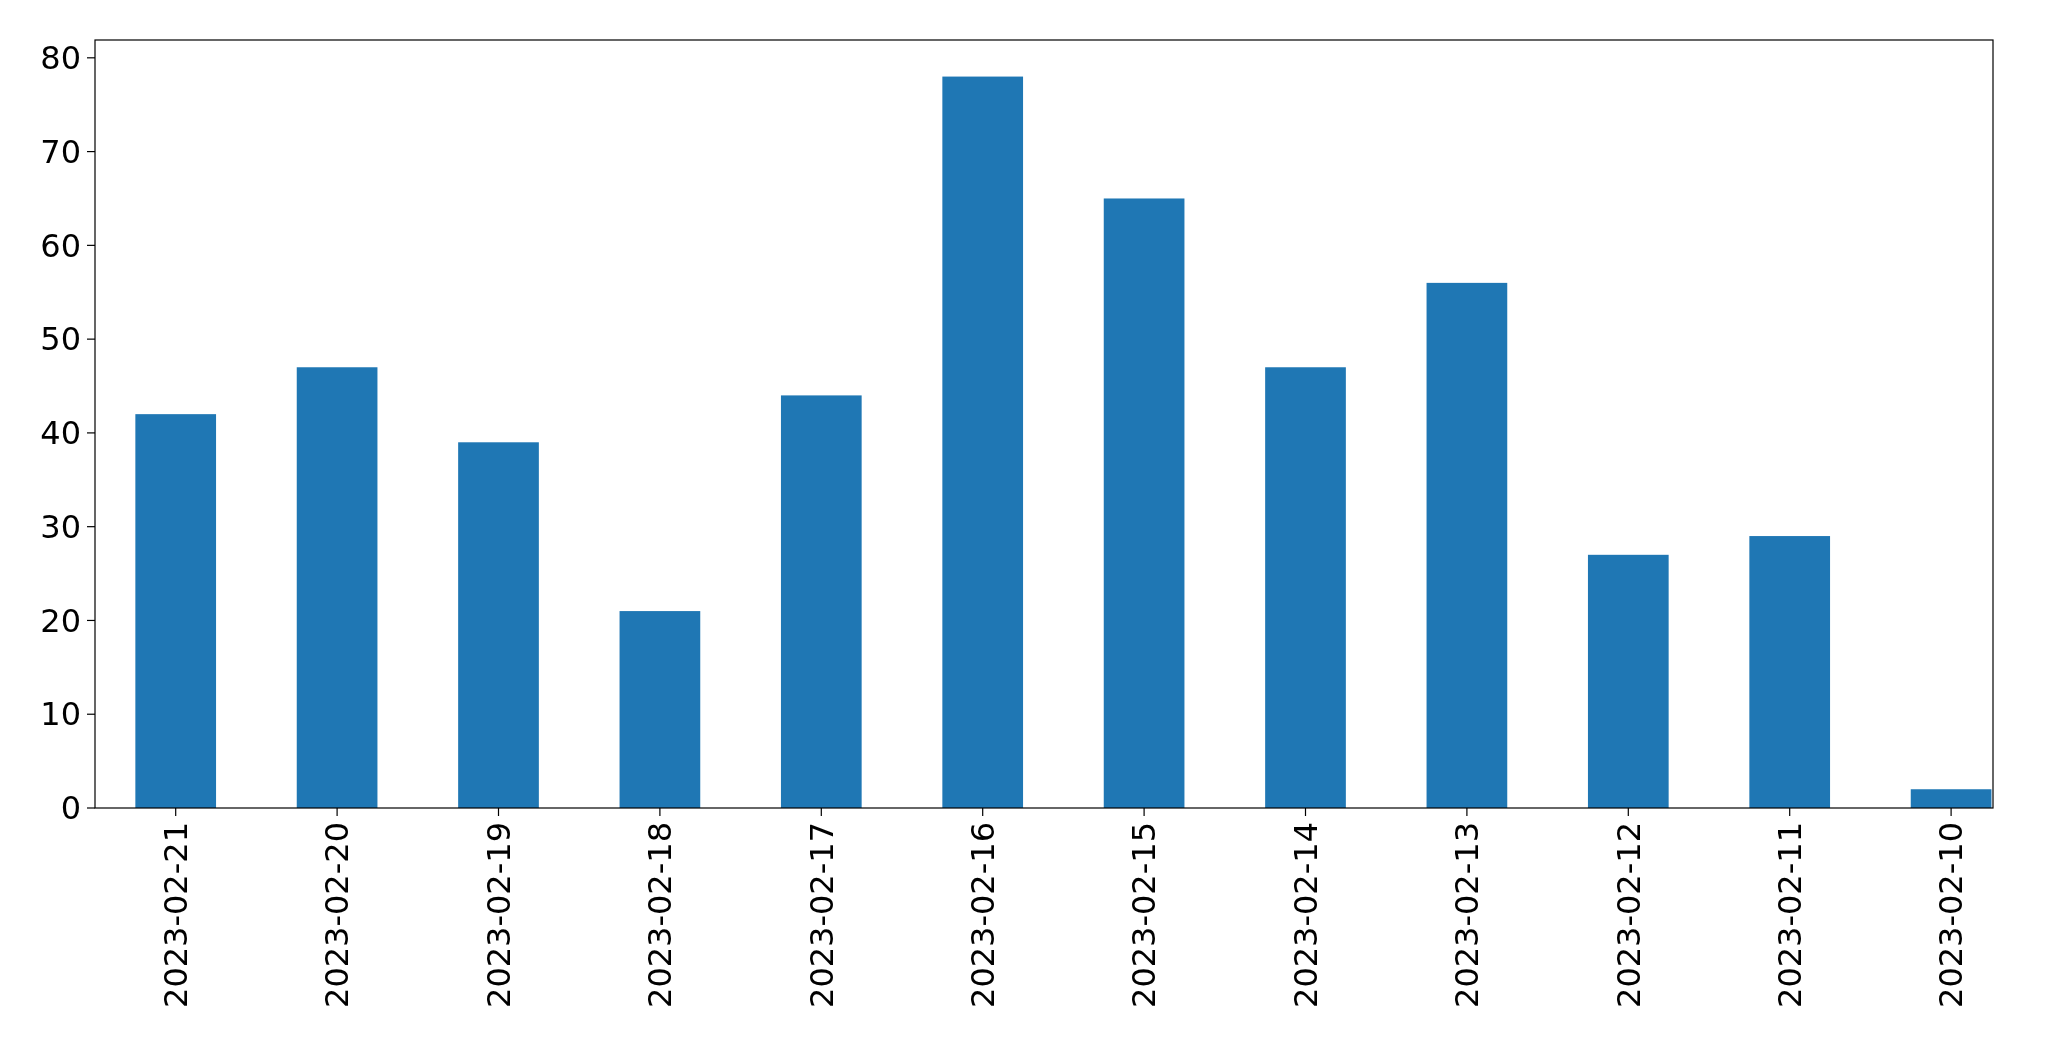 This screenshot has width=2071, height=1061. What do you see at coordinates (60, 151) in the screenshot?
I see `y-tick-label: 70` at bounding box center [60, 151].